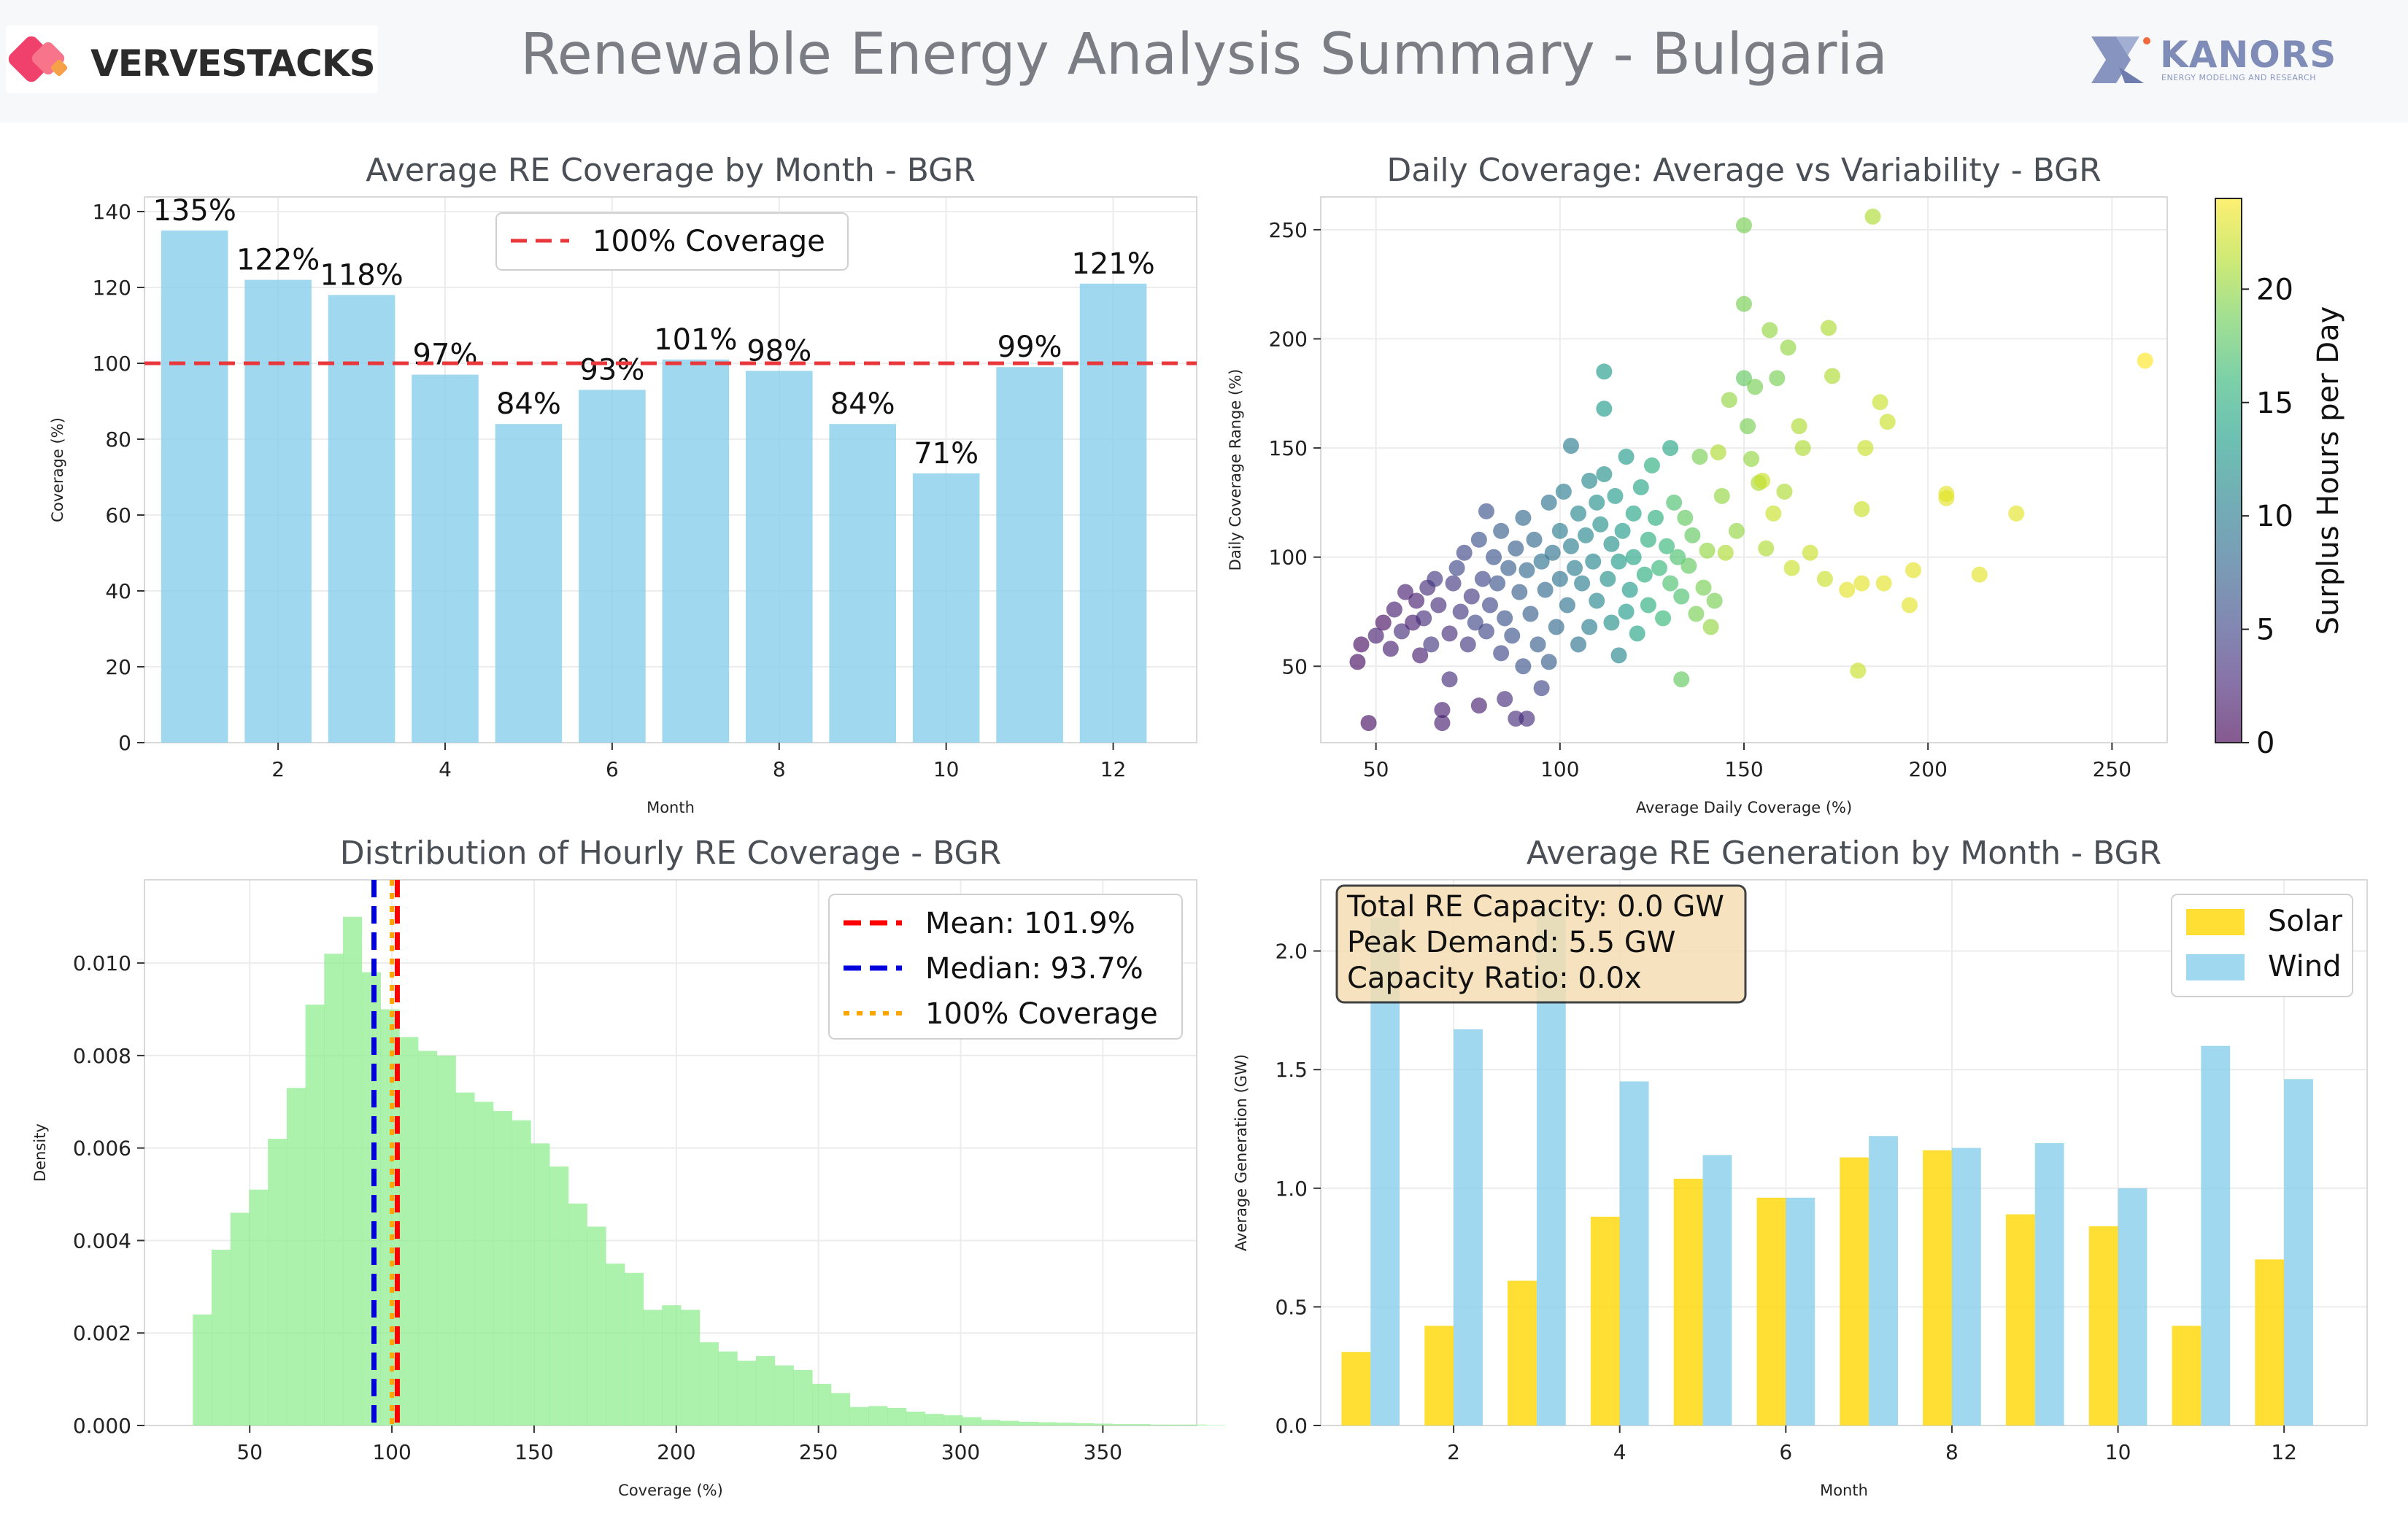 Image resolution: width=2408 pixels, height=1532 pixels. What do you see at coordinates (445, 355) in the screenshot?
I see `coverage-bar-label: 97%` at bounding box center [445, 355].